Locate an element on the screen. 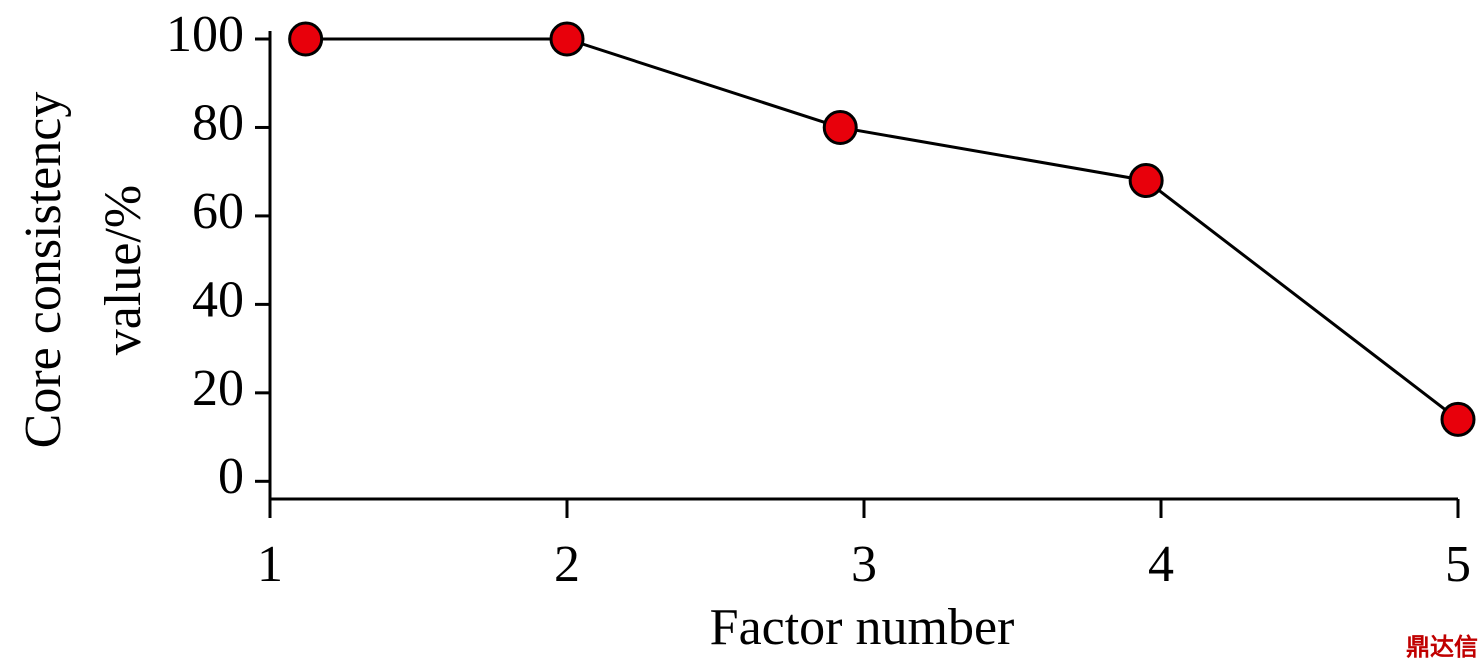 The height and width of the screenshot is (669, 1481). y-tick-label: 20 is located at coordinates (218, 388).